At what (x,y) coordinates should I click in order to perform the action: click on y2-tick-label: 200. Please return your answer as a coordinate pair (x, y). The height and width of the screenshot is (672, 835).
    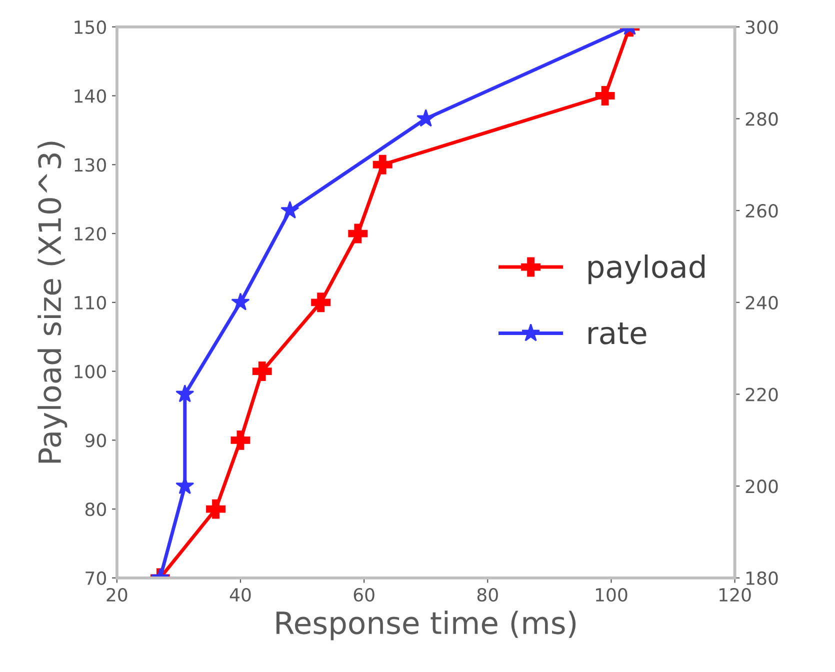
    Looking at the image, I should click on (762, 487).